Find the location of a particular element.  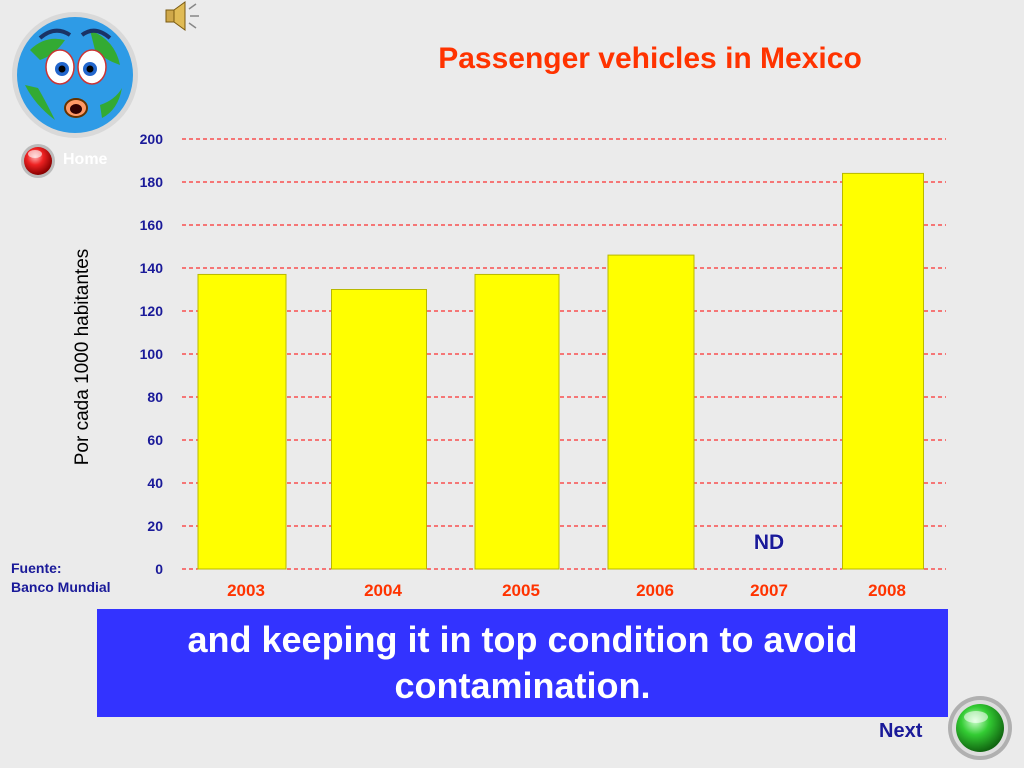

y-tick-label: 100 is located at coordinates (152, 354).